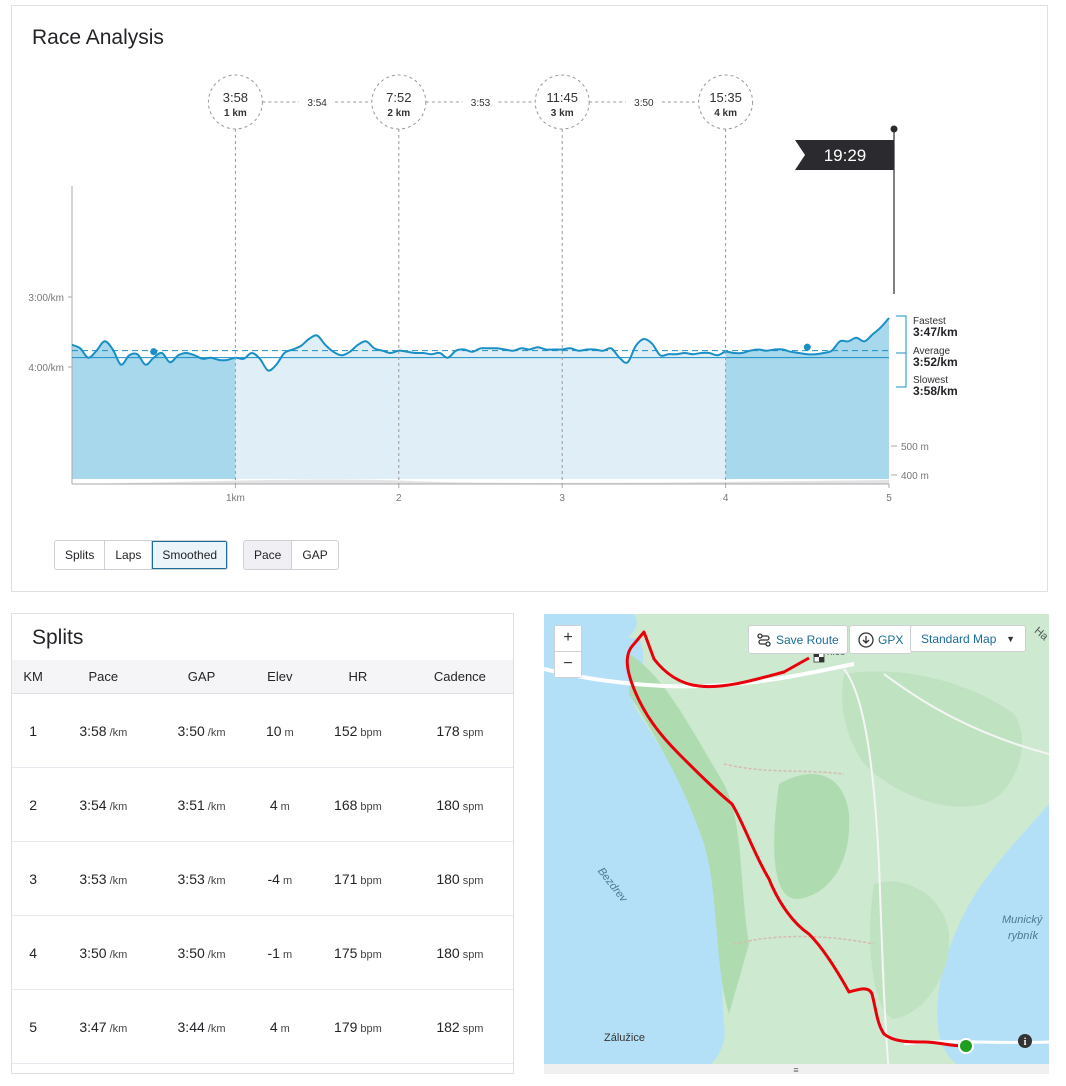 This screenshot has width=1066, height=1086. What do you see at coordinates (346, 952) in the screenshot?
I see `split-value: 175` at bounding box center [346, 952].